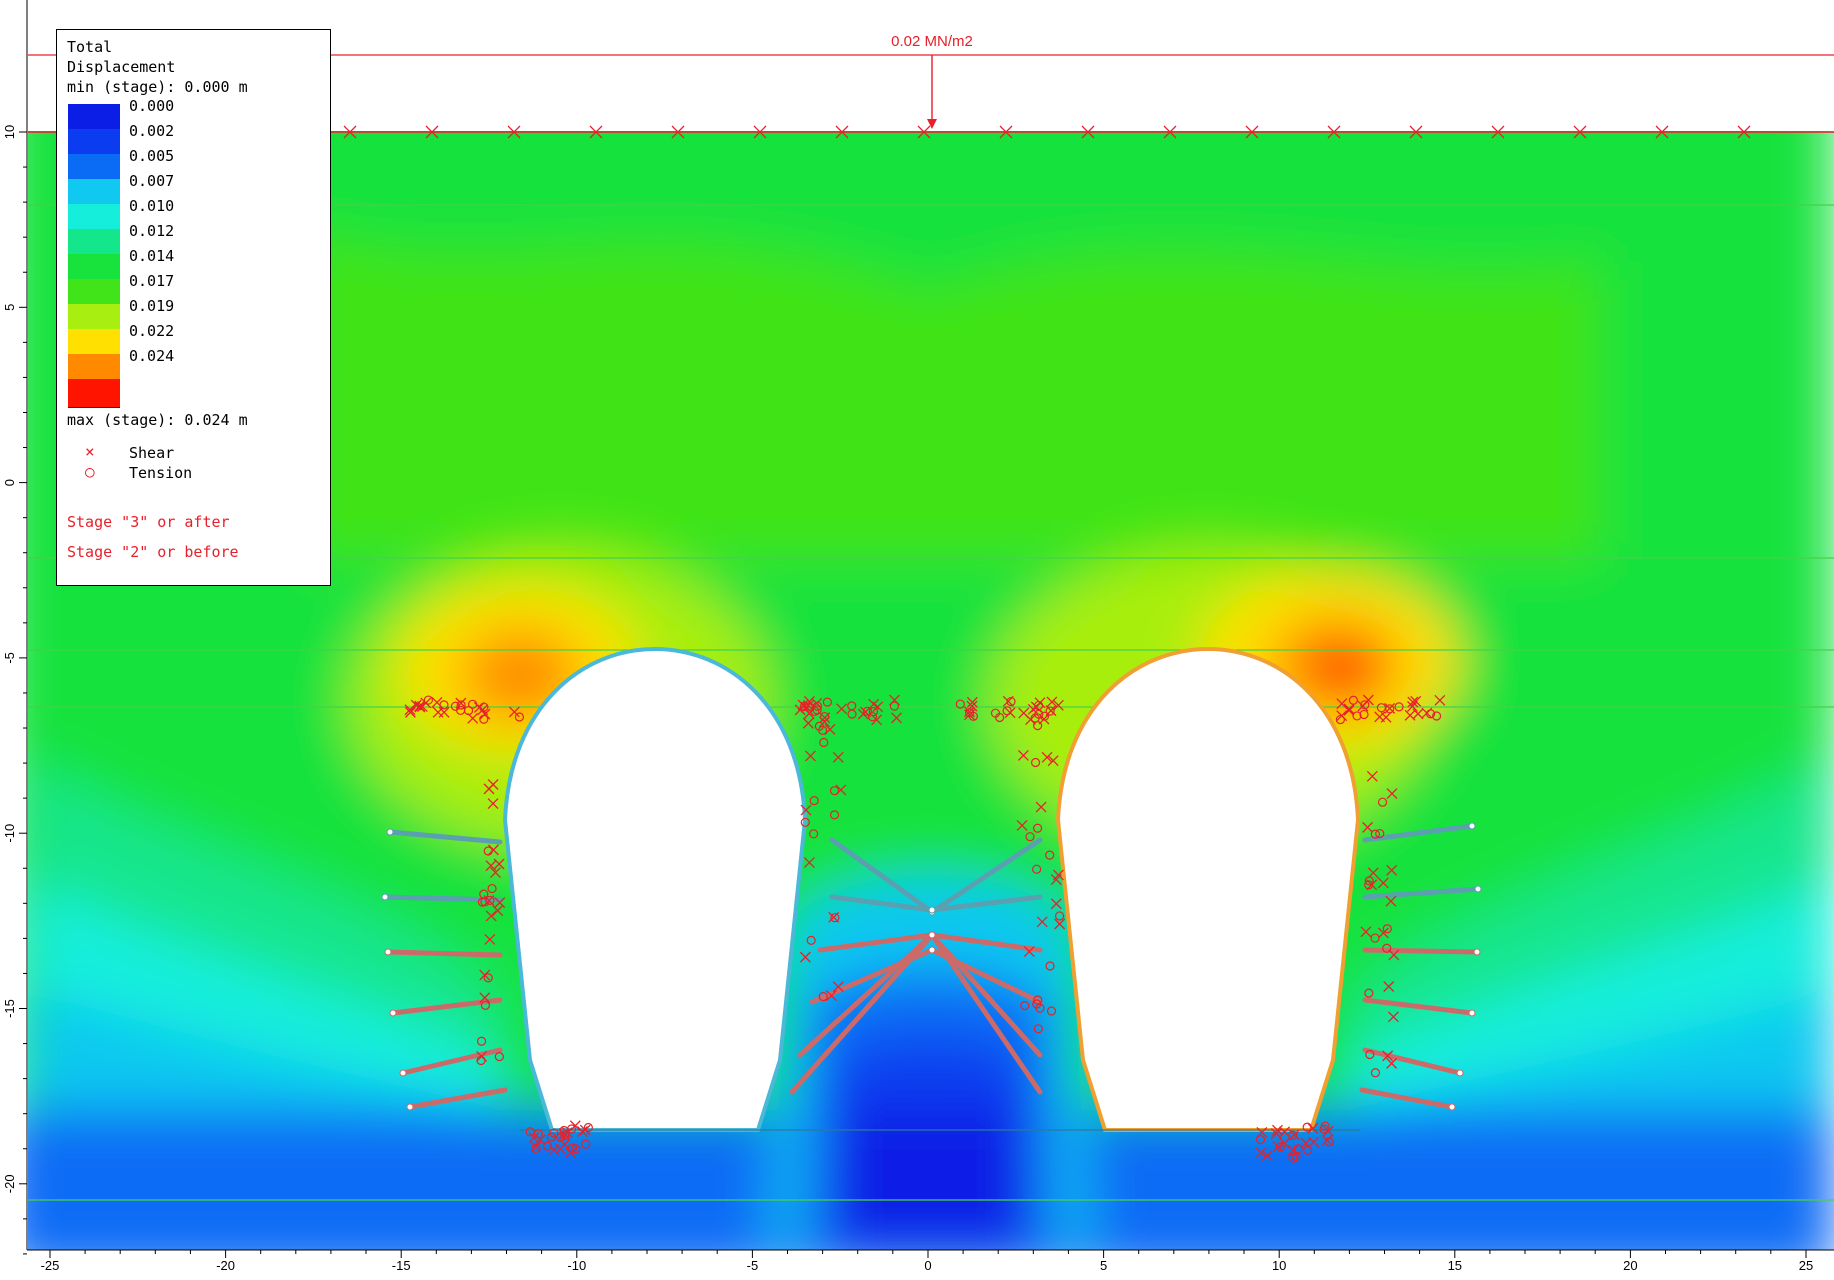 The height and width of the screenshot is (1280, 1834). Describe the element at coordinates (9, 1183) in the screenshot. I see `y-tick-label: -20` at that location.